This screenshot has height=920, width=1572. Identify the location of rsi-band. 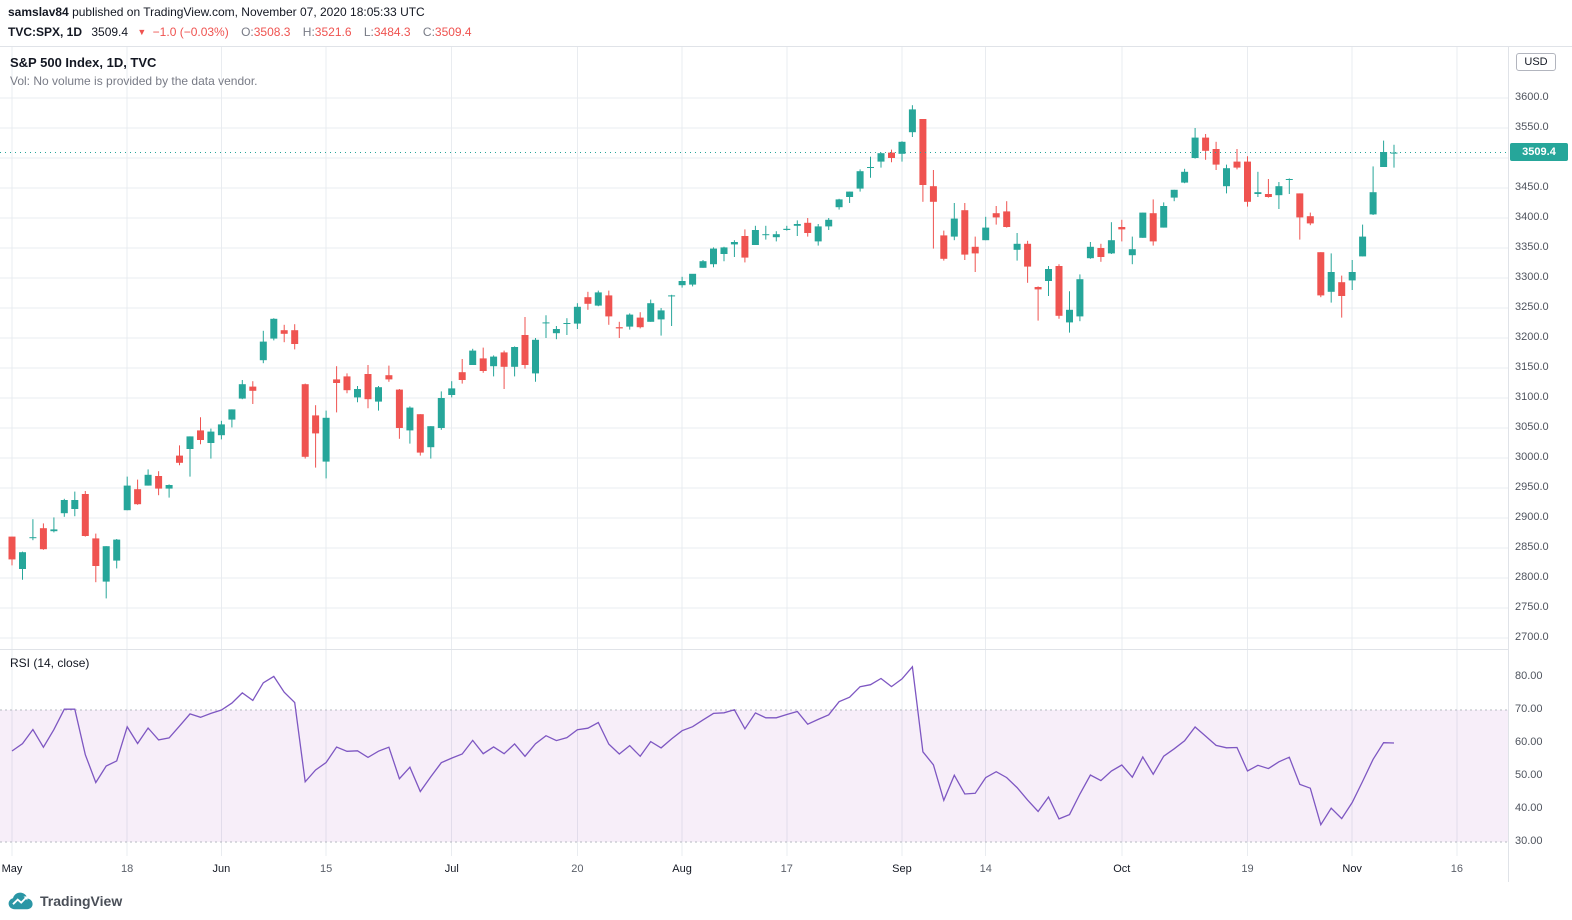
(754, 776).